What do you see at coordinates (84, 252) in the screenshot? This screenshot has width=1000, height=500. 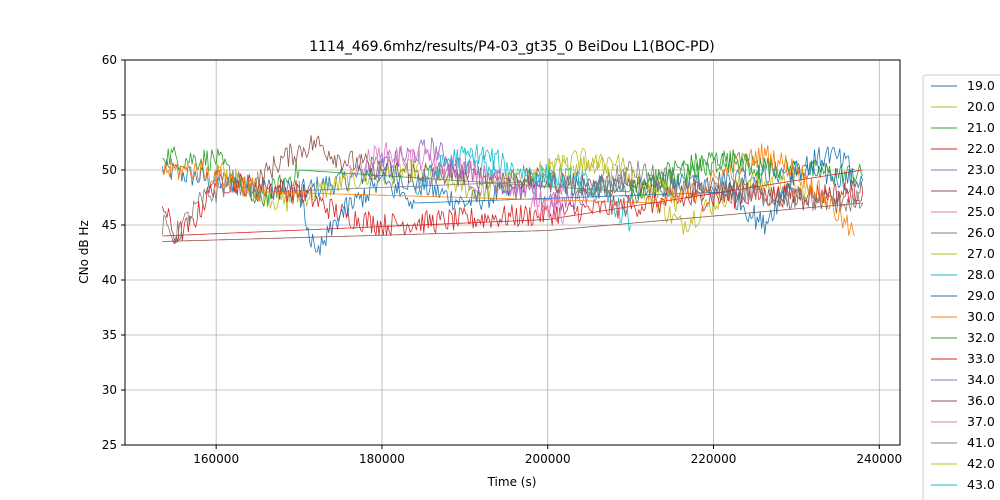 I see `y-axis-label: CNo dB Hz` at bounding box center [84, 252].